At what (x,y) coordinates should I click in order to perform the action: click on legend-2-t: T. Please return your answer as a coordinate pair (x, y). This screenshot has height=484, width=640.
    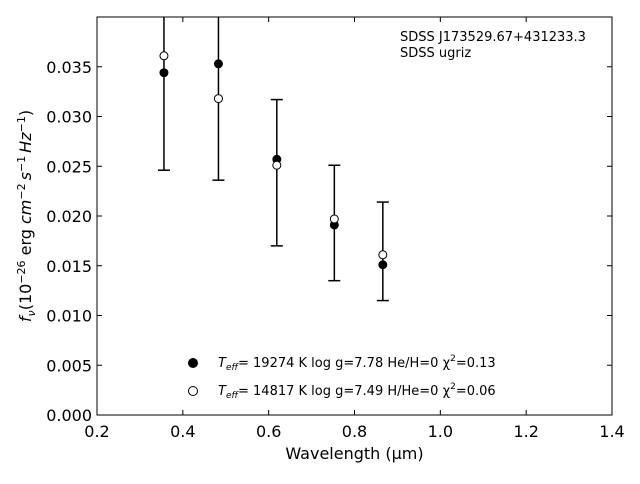
    Looking at the image, I should click on (222, 391).